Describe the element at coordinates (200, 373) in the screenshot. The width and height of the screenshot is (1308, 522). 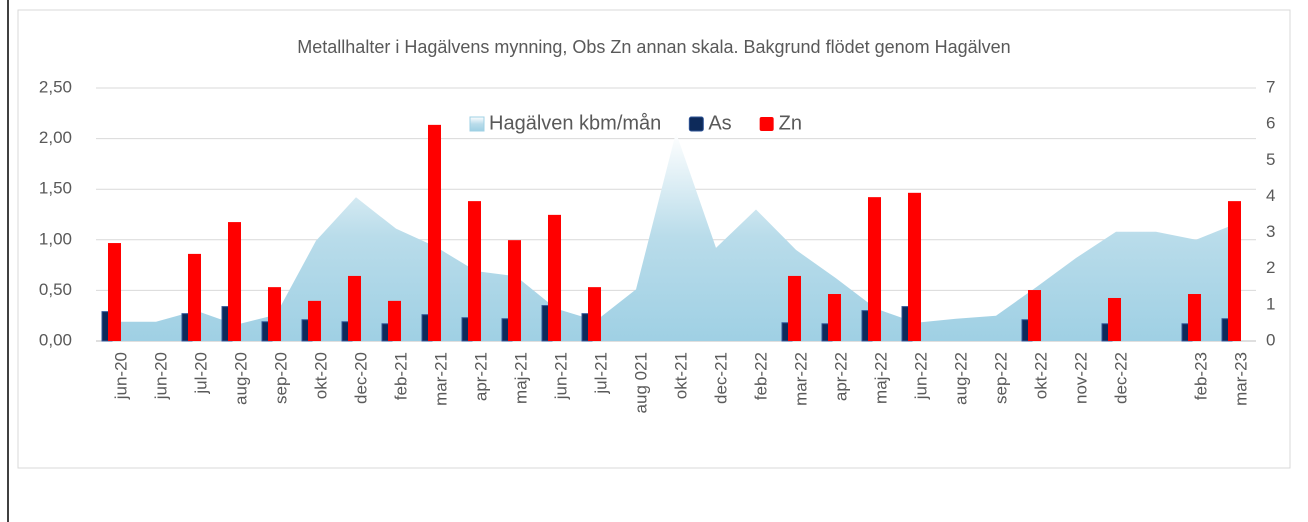
I see `x-tick-label: jul-20` at that location.